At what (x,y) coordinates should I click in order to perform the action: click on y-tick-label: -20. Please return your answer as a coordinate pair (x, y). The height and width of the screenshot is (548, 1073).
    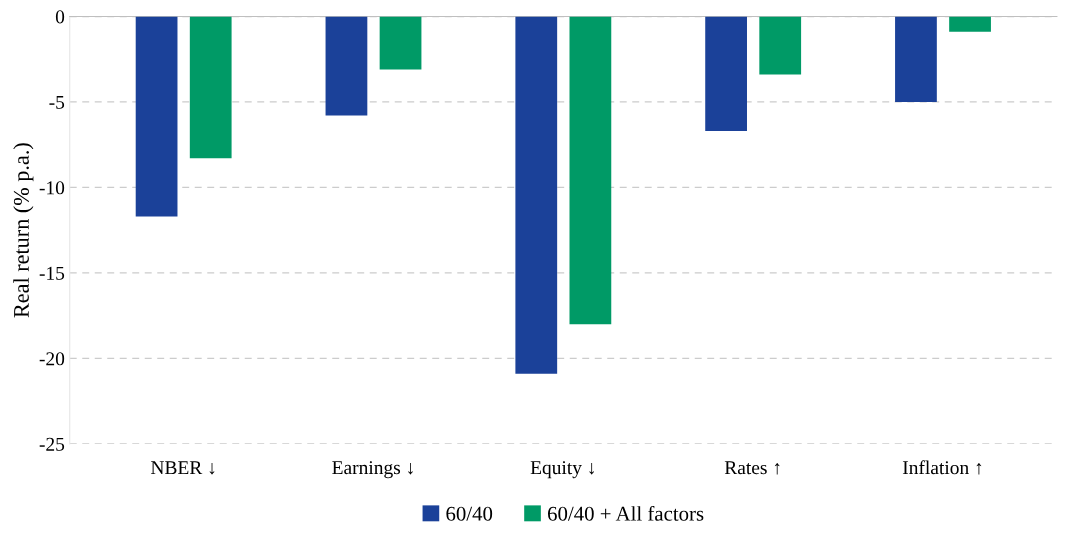
    Looking at the image, I should click on (52, 359).